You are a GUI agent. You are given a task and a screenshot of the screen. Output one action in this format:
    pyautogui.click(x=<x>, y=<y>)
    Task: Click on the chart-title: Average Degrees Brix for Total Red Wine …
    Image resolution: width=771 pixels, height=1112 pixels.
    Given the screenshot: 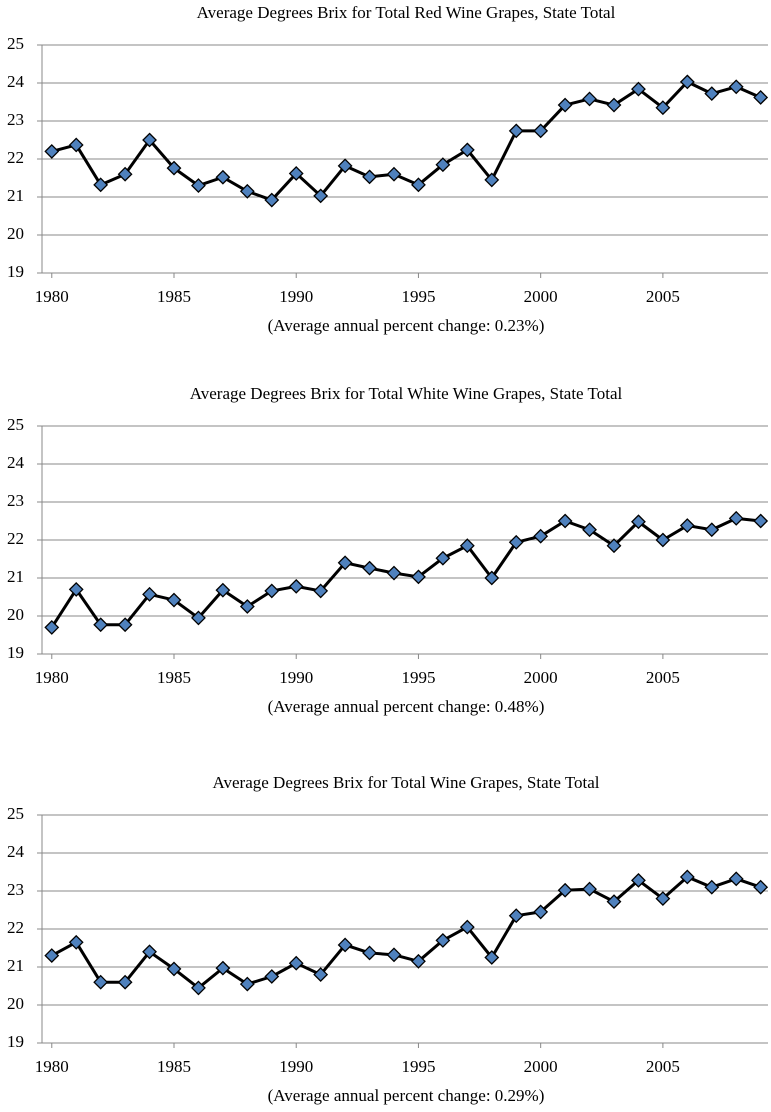 What is the action you would take?
    pyautogui.click(x=406, y=12)
    